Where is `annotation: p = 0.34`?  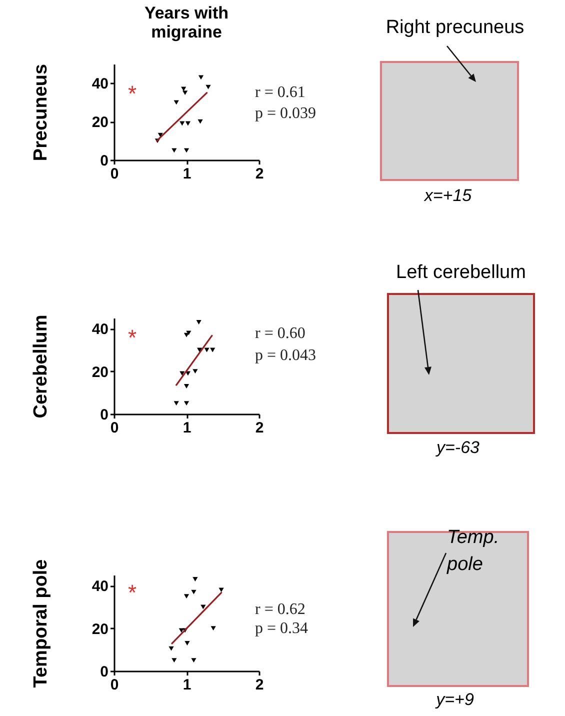
annotation: p = 0.34 is located at coordinates (281, 628).